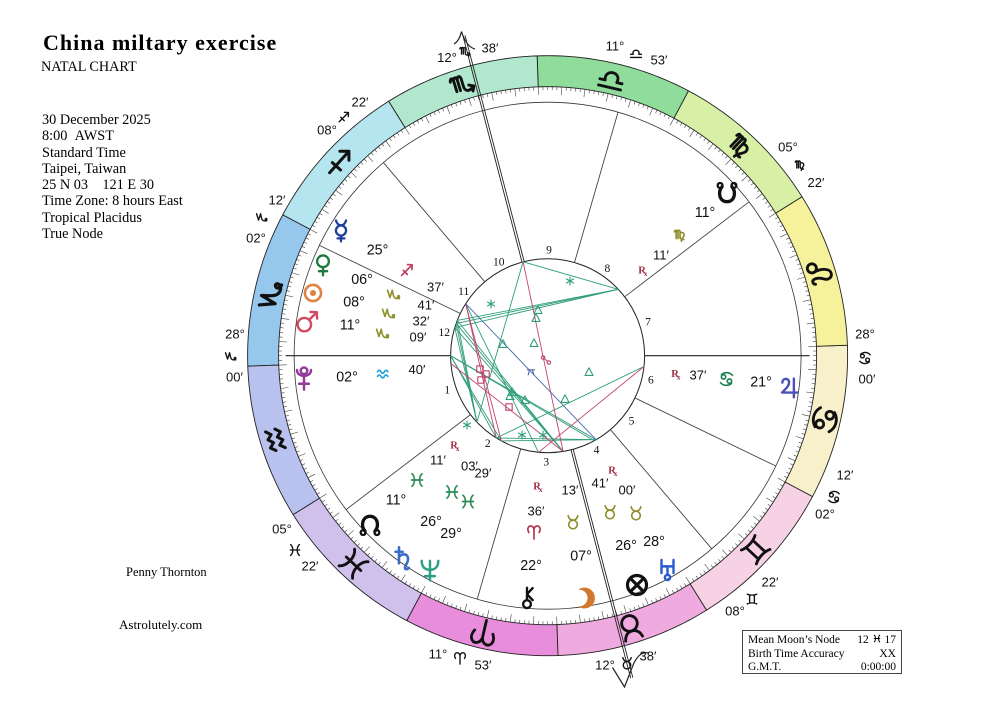 The height and width of the screenshot is (718, 1000). Describe the element at coordinates (483, 473) in the screenshot. I see `svg-text: 29′` at that location.